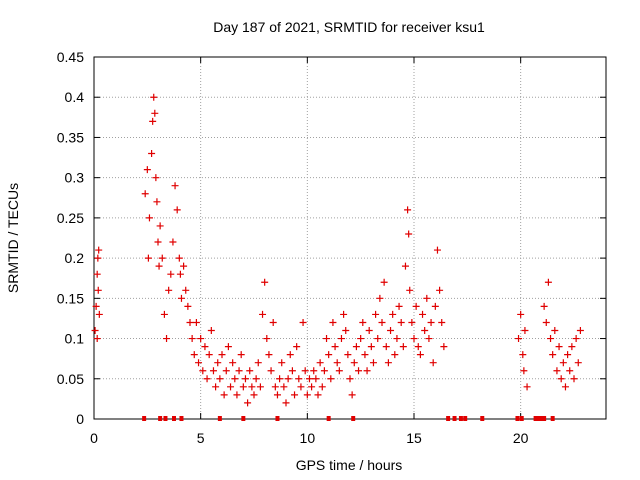 Image resolution: width=640 pixels, height=480 pixels. I want to click on x-tick-label: 5, so click(201, 438).